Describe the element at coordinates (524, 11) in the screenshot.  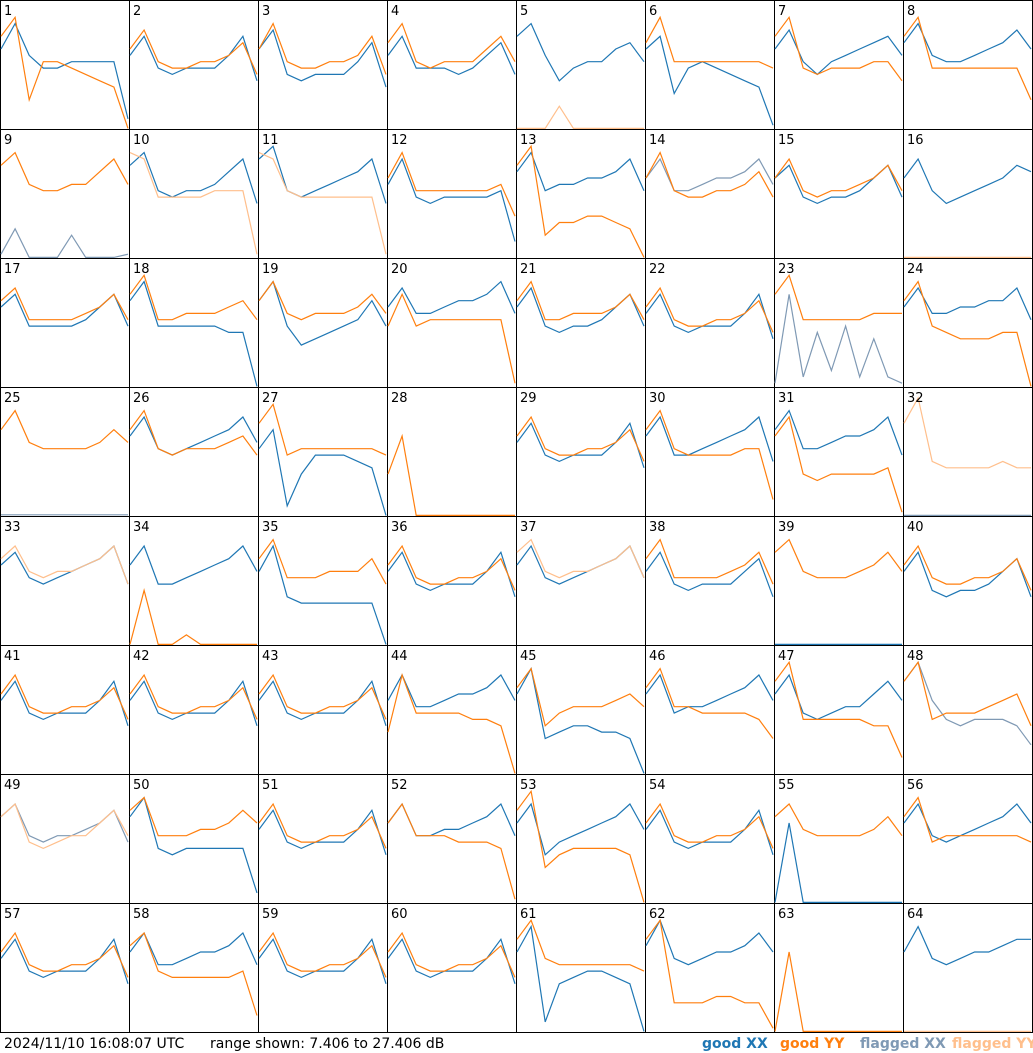
I see `panel-label: 5` at that location.